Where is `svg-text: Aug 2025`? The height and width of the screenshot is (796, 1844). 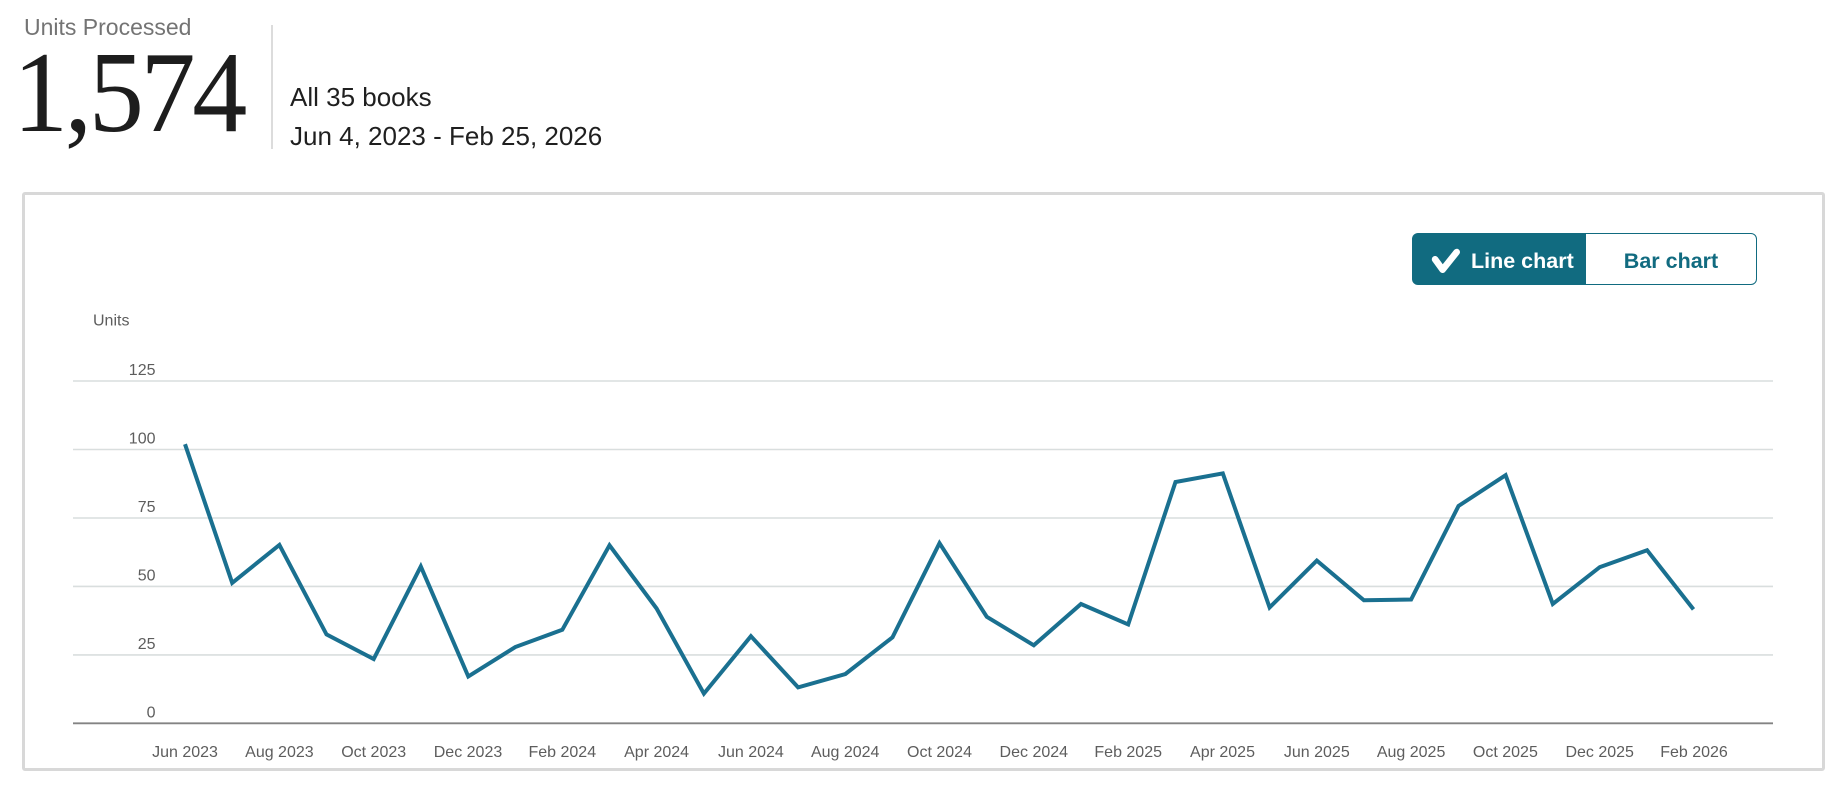
svg-text: Aug 2025 is located at coordinates (1411, 752).